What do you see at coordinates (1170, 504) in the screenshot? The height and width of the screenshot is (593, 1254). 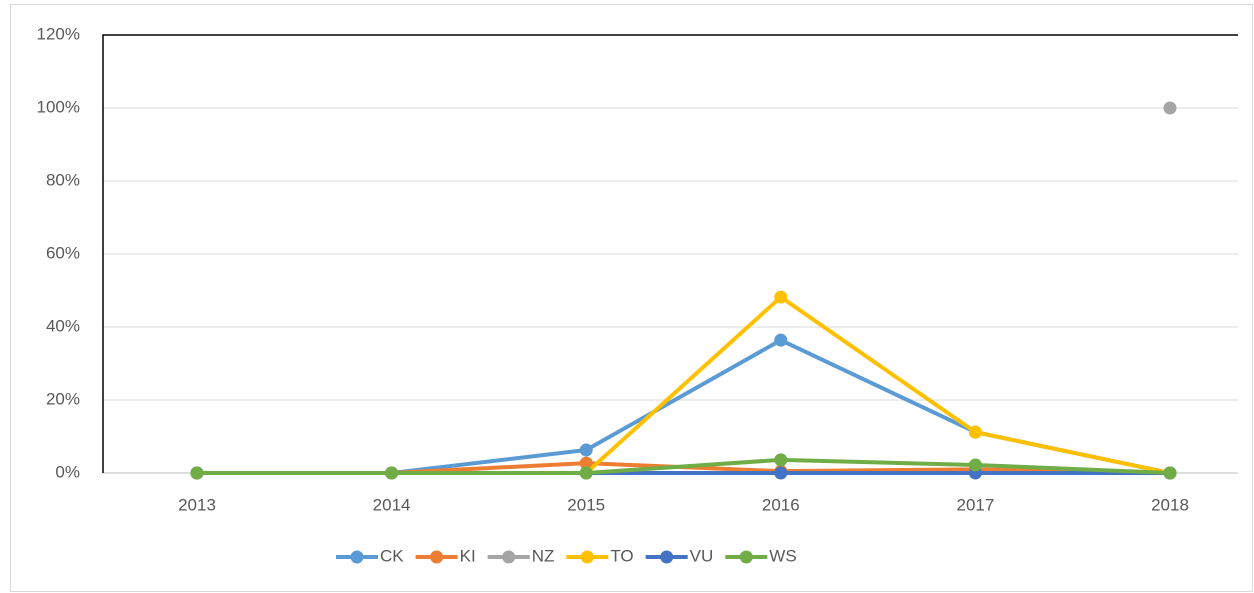 I see `x-tick-label: 2018` at bounding box center [1170, 504].